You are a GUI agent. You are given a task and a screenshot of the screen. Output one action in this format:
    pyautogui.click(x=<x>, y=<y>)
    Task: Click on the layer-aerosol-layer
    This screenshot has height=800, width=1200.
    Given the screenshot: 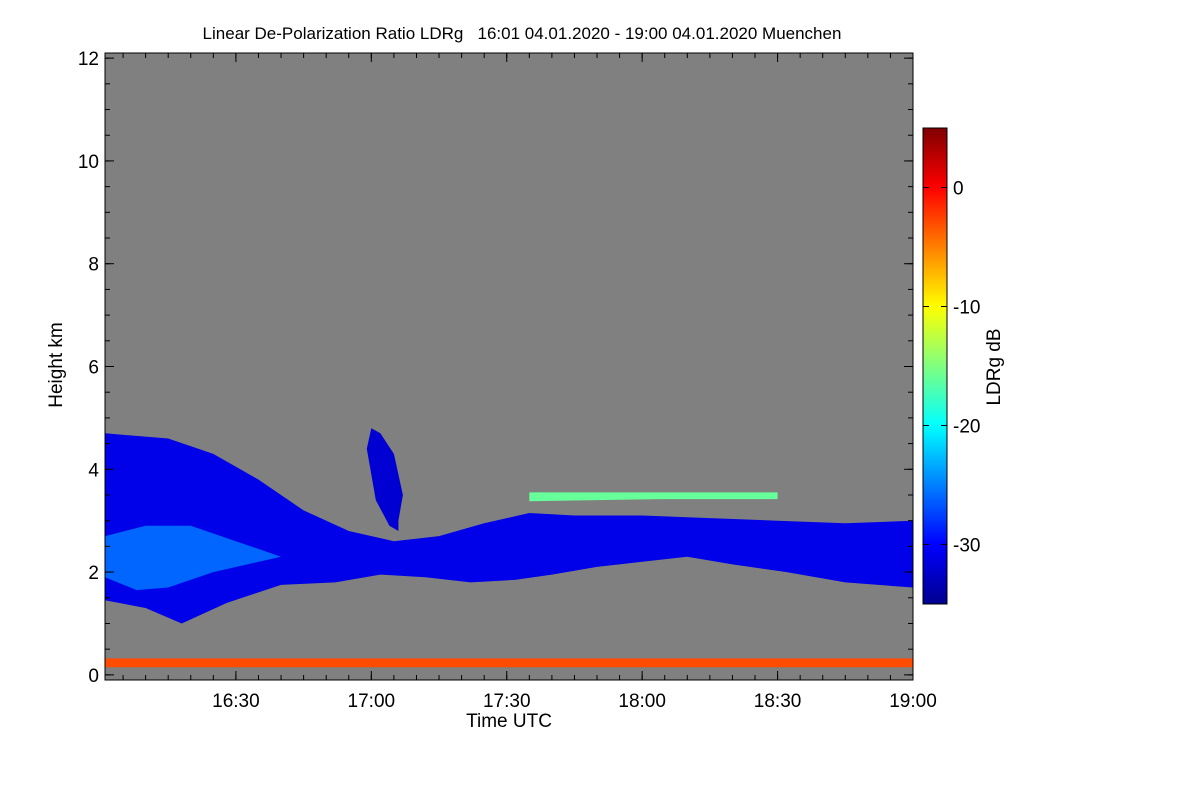 What is the action you would take?
    pyautogui.click(x=653, y=497)
    